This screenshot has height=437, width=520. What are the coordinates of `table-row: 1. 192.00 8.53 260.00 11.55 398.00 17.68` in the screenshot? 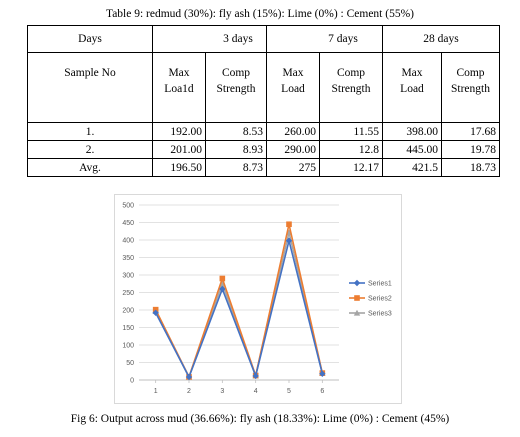 It's located at (263, 131).